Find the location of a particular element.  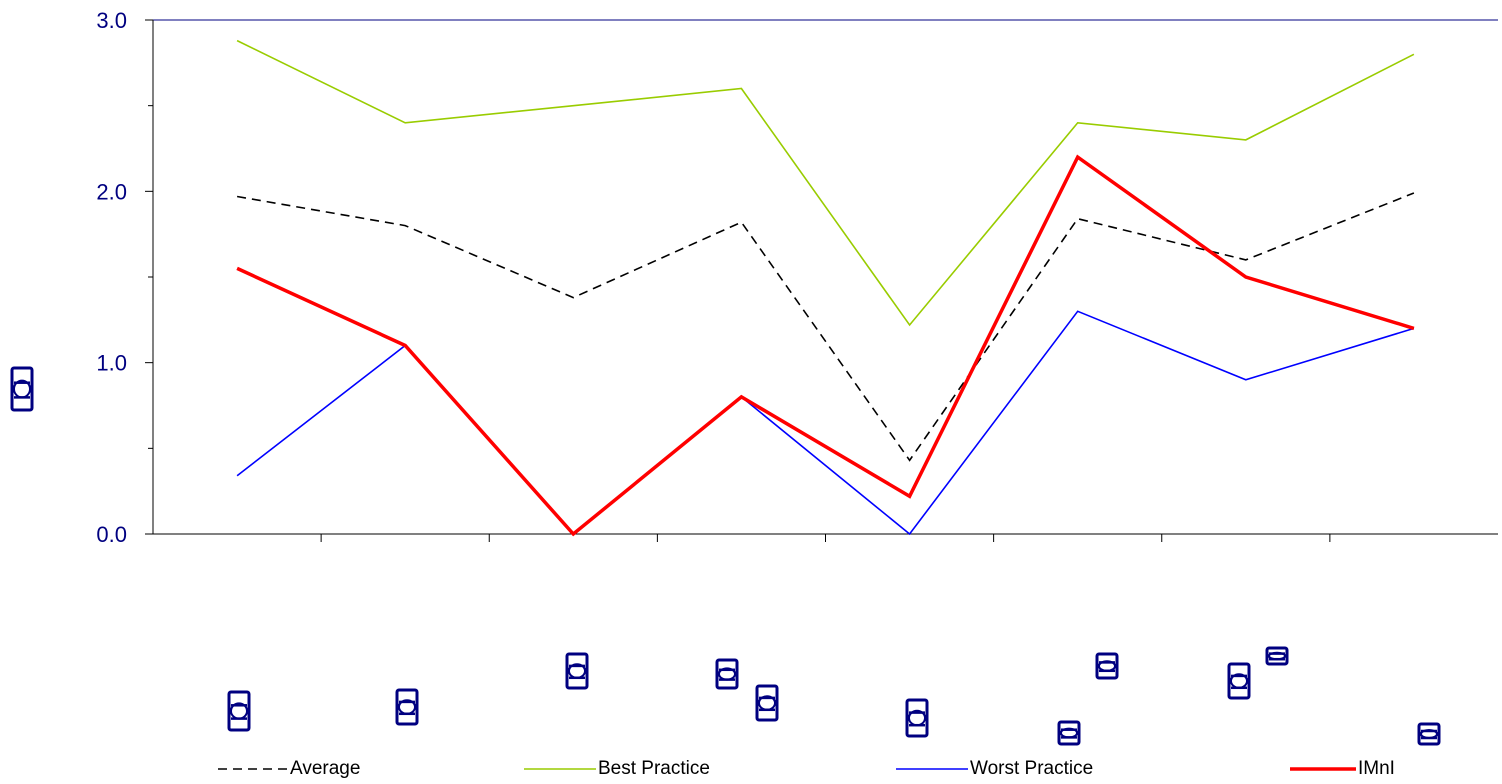

y-tick-label: 0.0 is located at coordinates (111, 534).